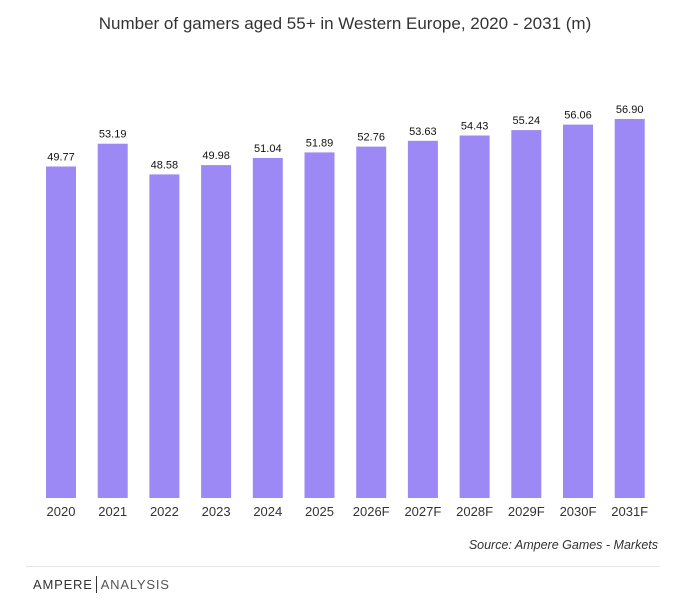 The image size is (690, 615). What do you see at coordinates (112, 320) in the screenshot?
I see `bar-2021` at bounding box center [112, 320].